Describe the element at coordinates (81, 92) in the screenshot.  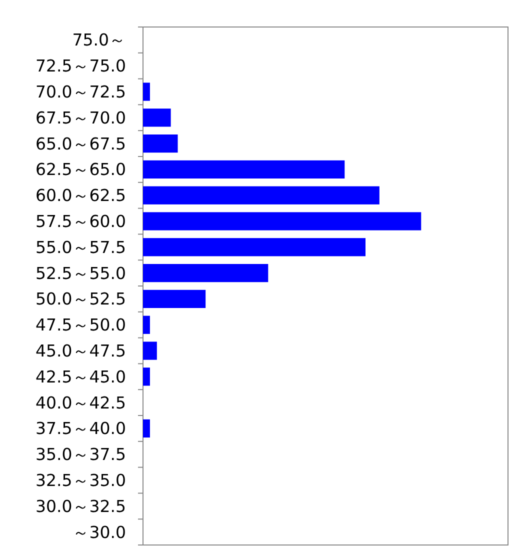
I see `y-tick-label: 70.0～72.5` at that location.